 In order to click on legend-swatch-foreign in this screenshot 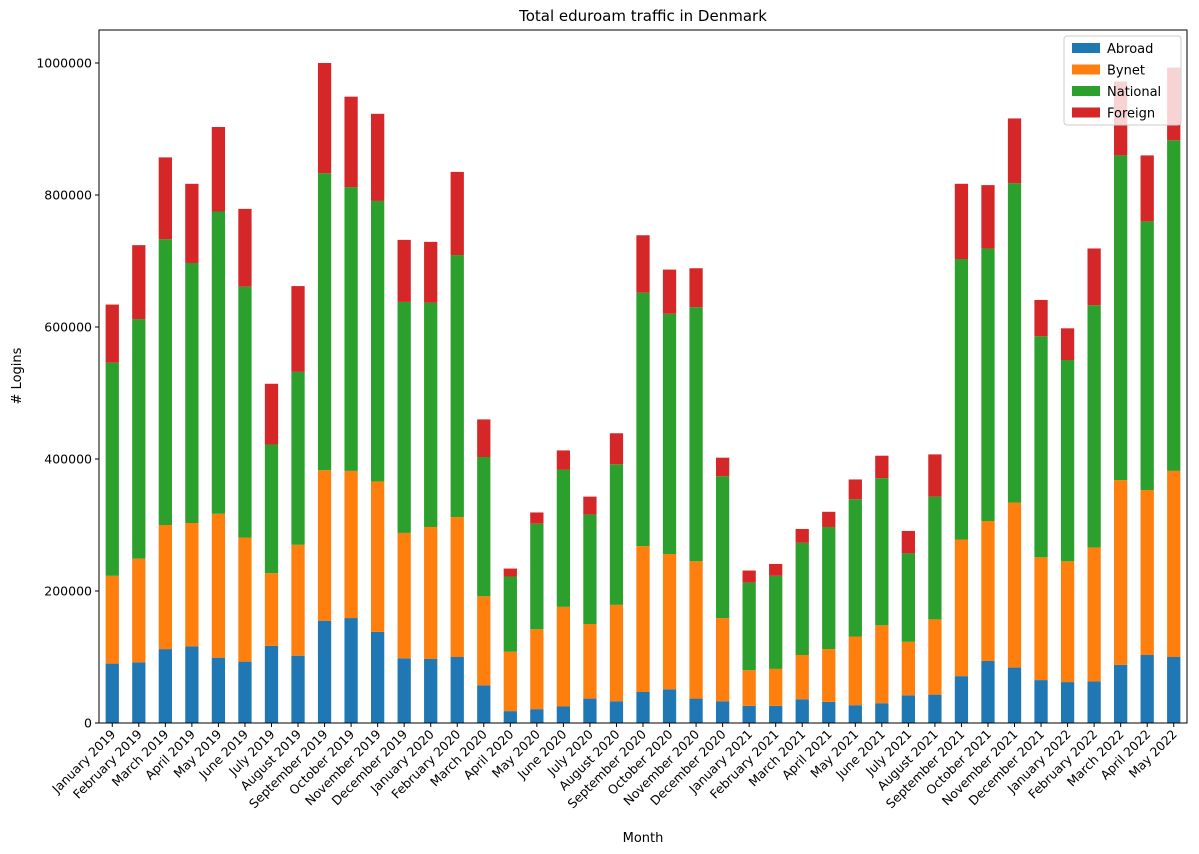, I will do `click(1086, 112)`.